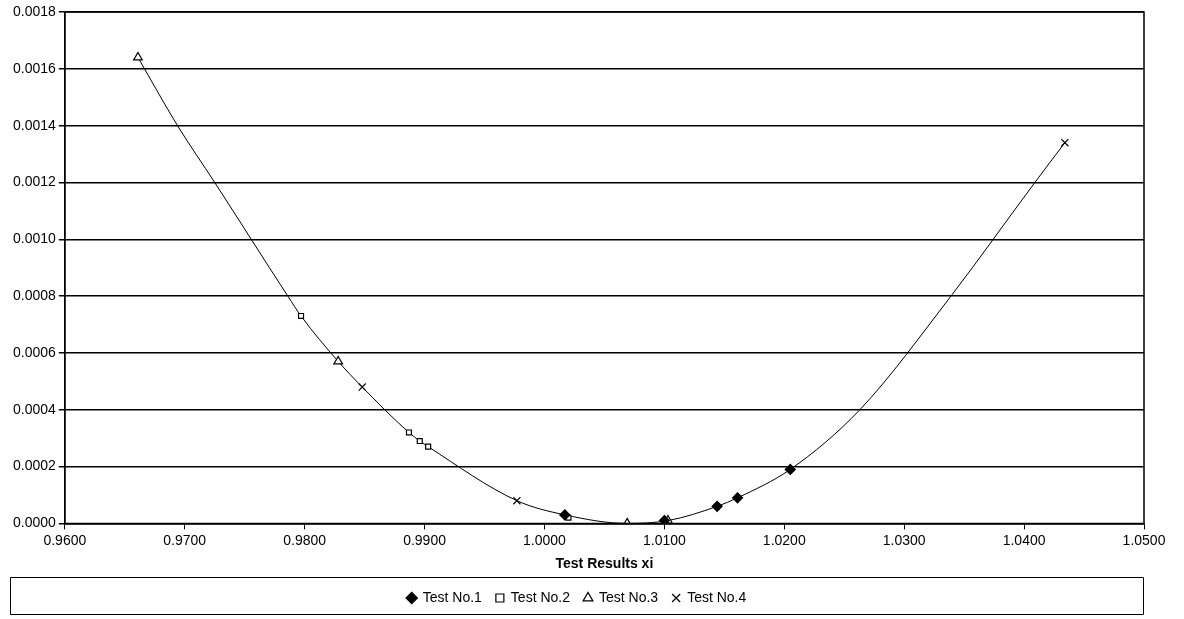  Describe the element at coordinates (65, 539) in the screenshot. I see `x-tick-label: 0.9600` at that location.